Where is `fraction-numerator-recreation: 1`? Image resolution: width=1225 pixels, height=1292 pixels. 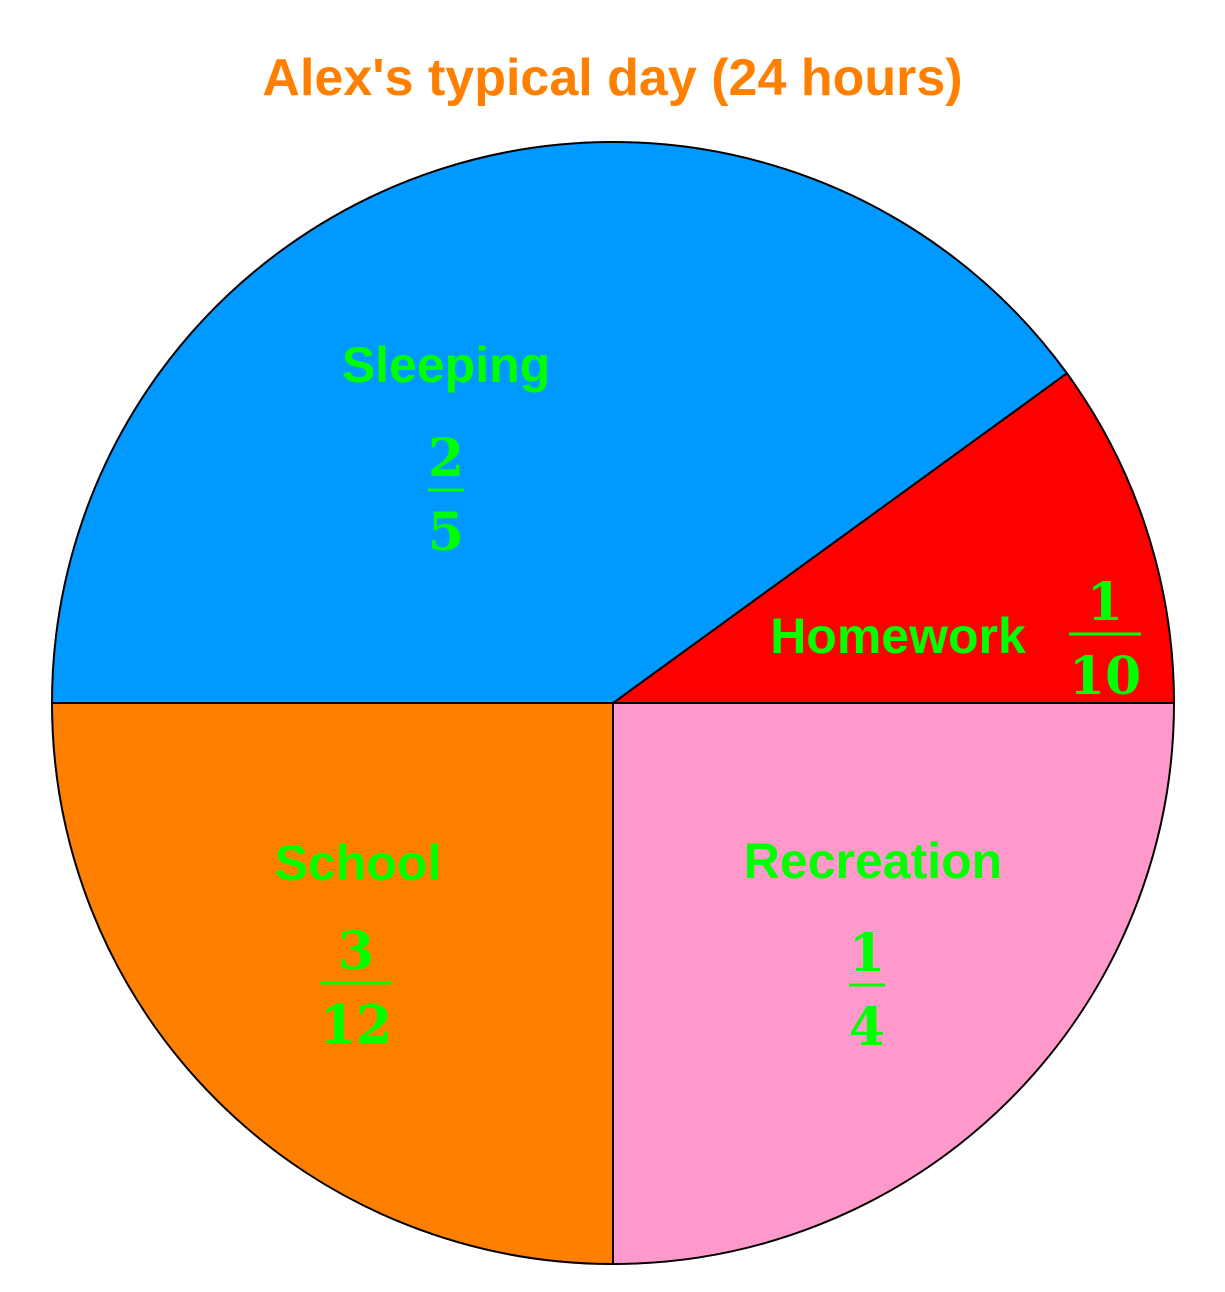 fraction-numerator-recreation: 1 is located at coordinates (867, 953).